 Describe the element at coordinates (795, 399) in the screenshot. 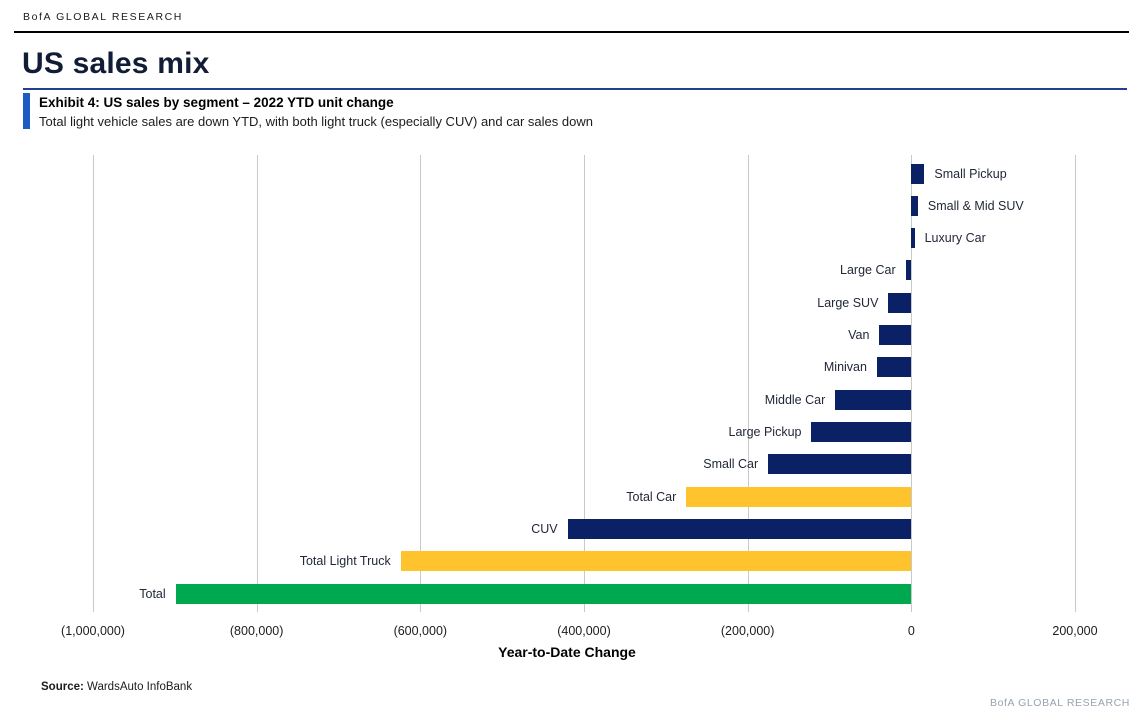

I see `bar-label-middle-car: Middle Car` at that location.